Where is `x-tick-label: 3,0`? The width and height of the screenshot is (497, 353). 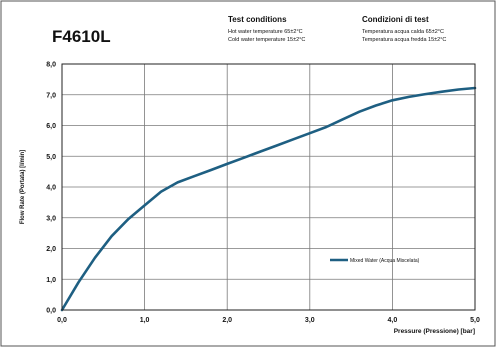 x-tick-label: 3,0 is located at coordinates (310, 320).